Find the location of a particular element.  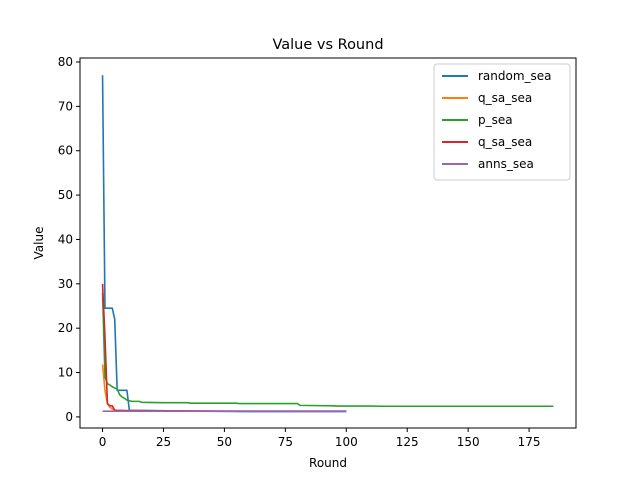

x-axis-label: Round is located at coordinates (328, 463).